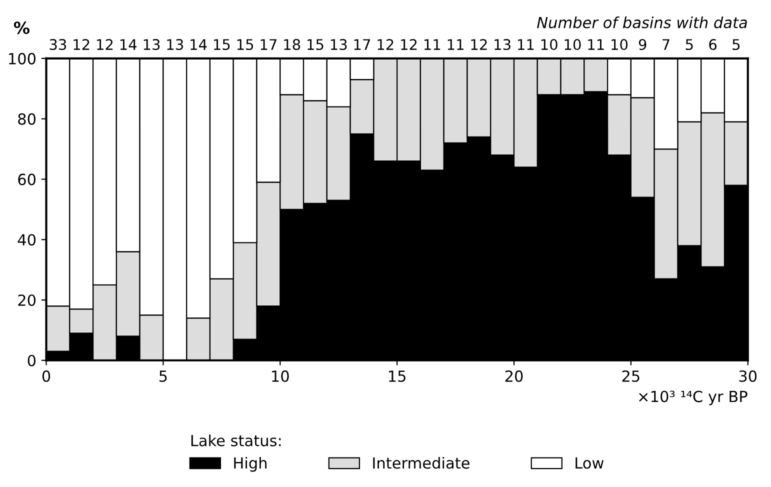 The image size is (771, 487). Describe the element at coordinates (250, 464) in the screenshot. I see `legend-label: High` at that location.